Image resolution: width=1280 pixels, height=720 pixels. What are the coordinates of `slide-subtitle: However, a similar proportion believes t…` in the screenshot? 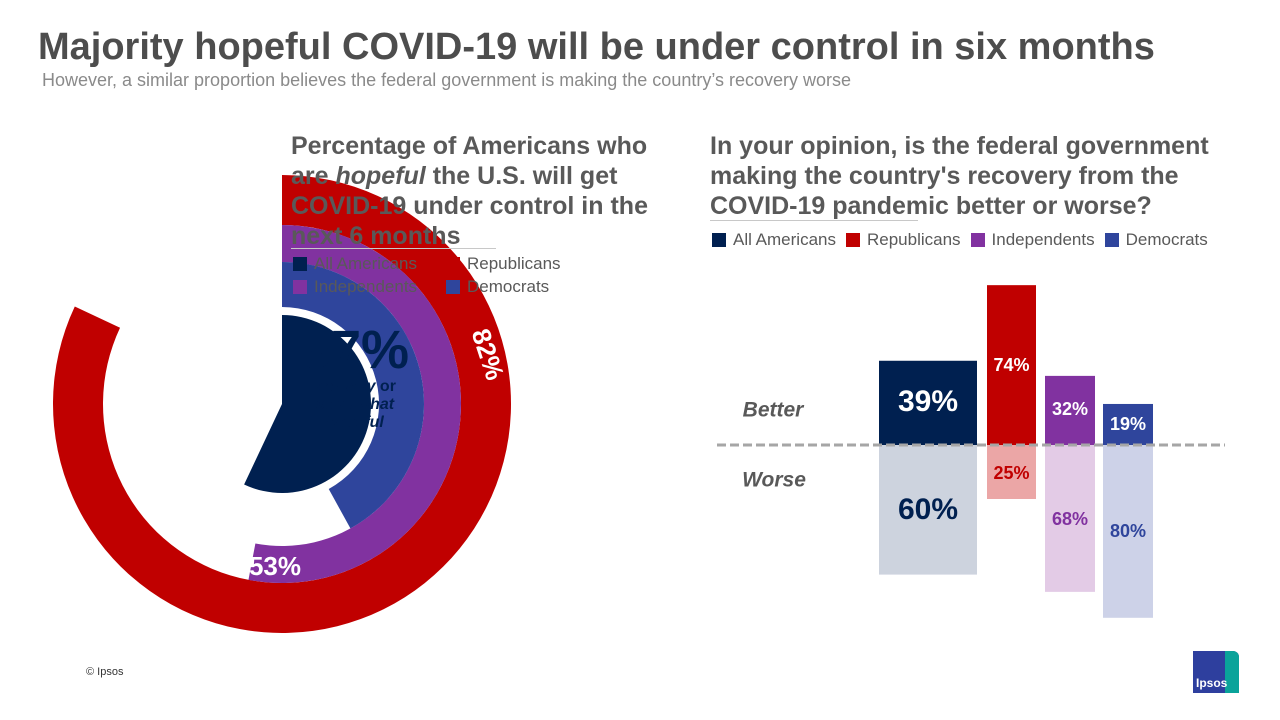 It's located at (447, 80).